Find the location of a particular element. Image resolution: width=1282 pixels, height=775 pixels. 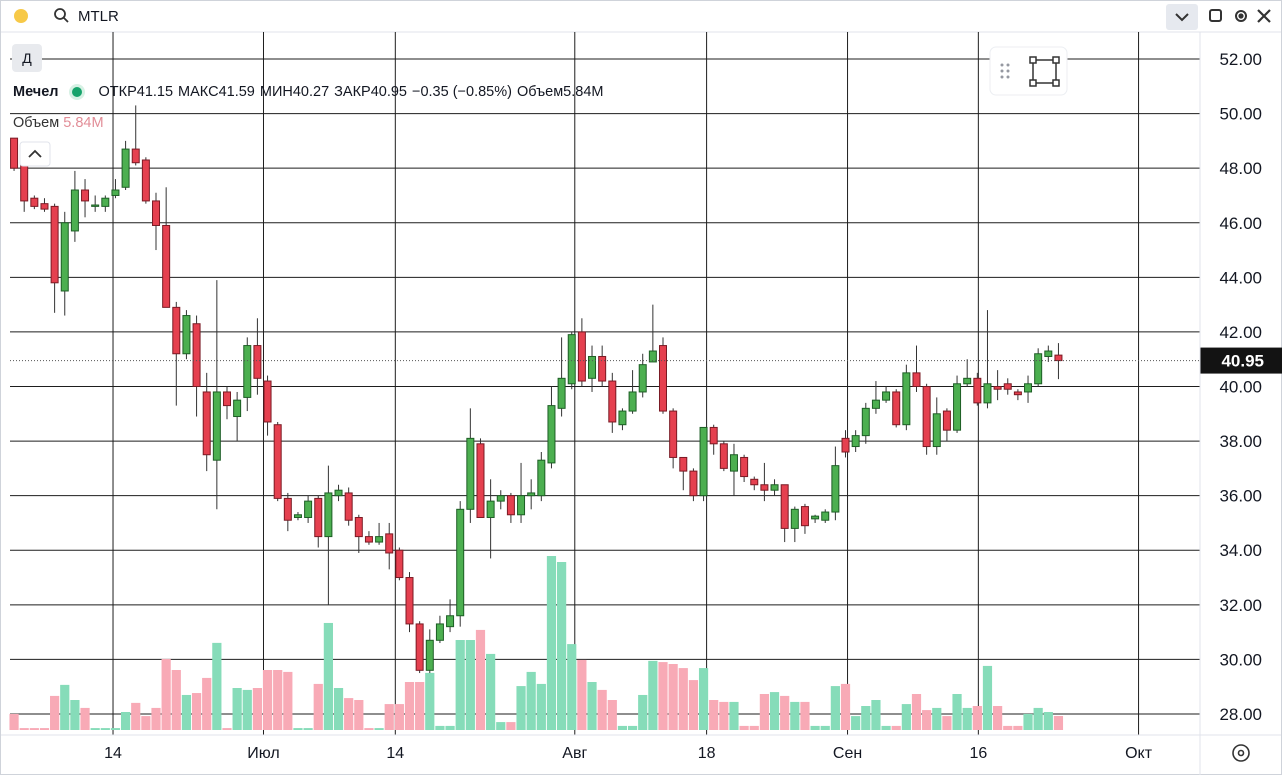

settings-button is located at coordinates (1241, 16).